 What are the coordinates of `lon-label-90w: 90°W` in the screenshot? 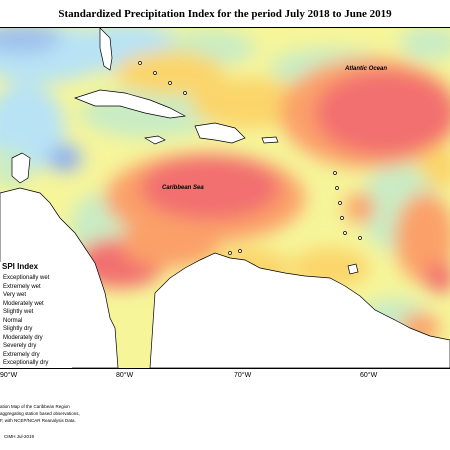 It's located at (9, 375).